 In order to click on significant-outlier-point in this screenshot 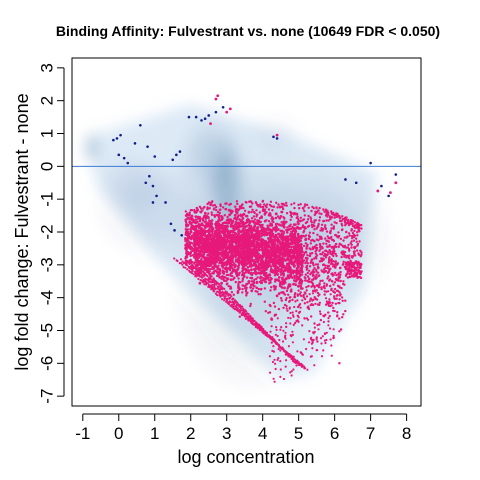, I will do `click(396, 183)`.